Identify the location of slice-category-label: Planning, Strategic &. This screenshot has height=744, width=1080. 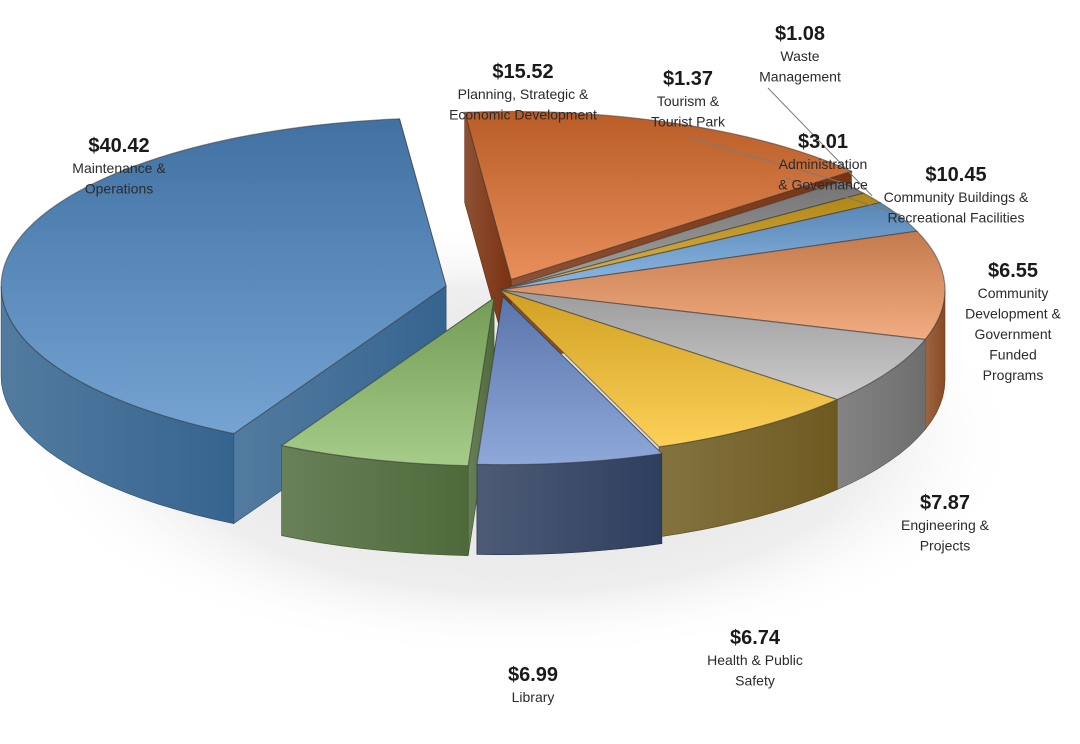
(523, 94).